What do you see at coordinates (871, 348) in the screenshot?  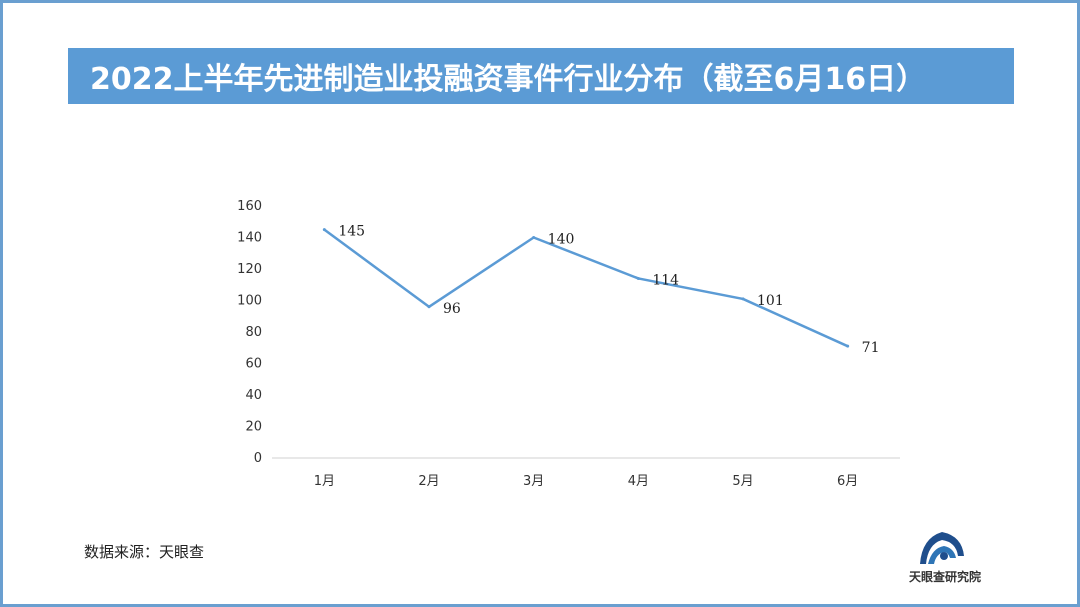 I see `data-label: 71` at bounding box center [871, 348].